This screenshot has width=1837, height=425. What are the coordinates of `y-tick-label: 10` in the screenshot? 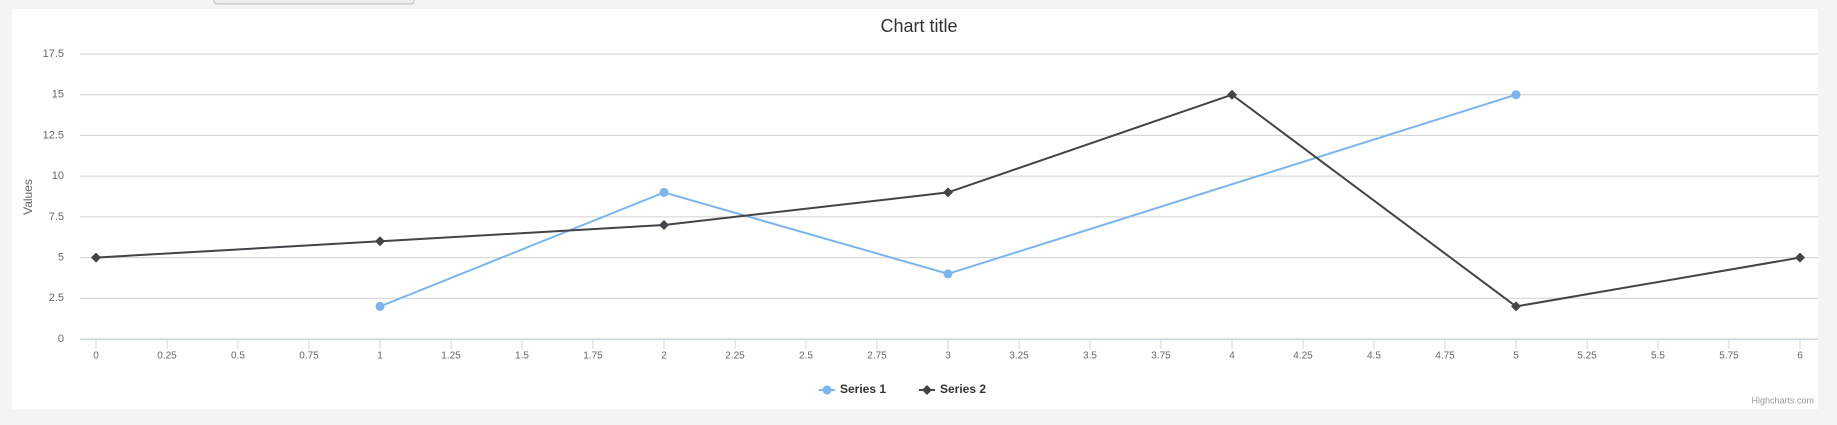 It's located at (58, 176).